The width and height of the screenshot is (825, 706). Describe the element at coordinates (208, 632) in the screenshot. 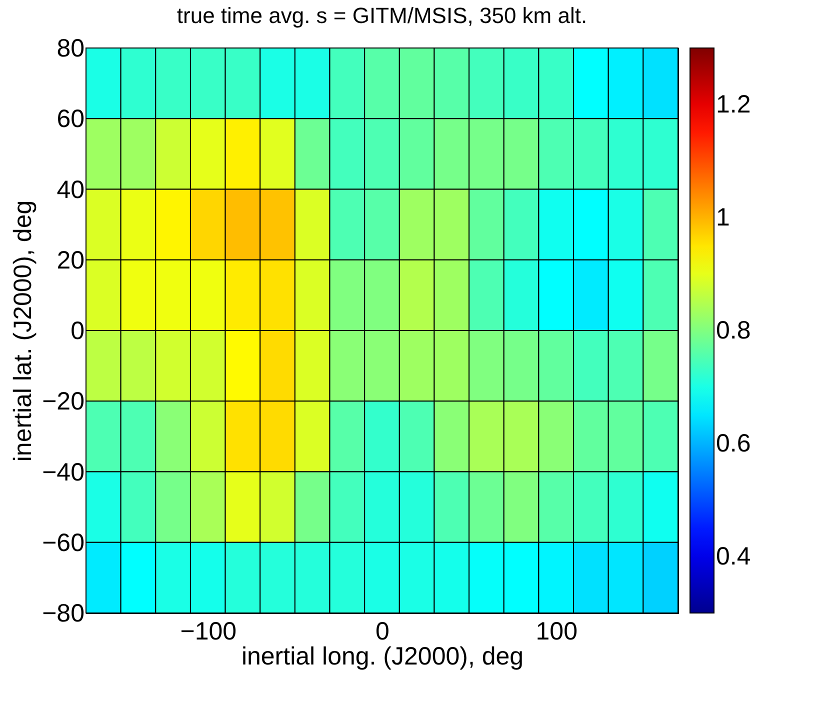

I see `x-tick-label: −100` at that location.